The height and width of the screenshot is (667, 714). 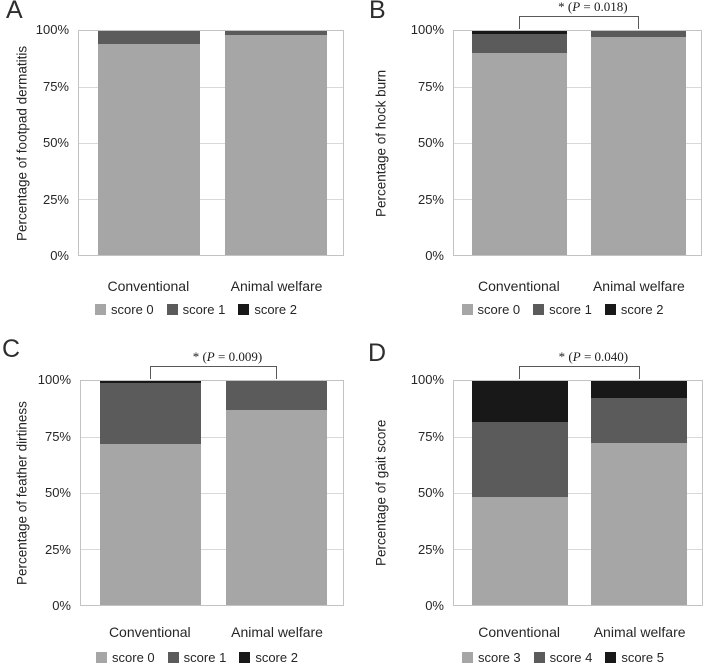 I want to click on legend-item: score 5, so click(x=634, y=657).